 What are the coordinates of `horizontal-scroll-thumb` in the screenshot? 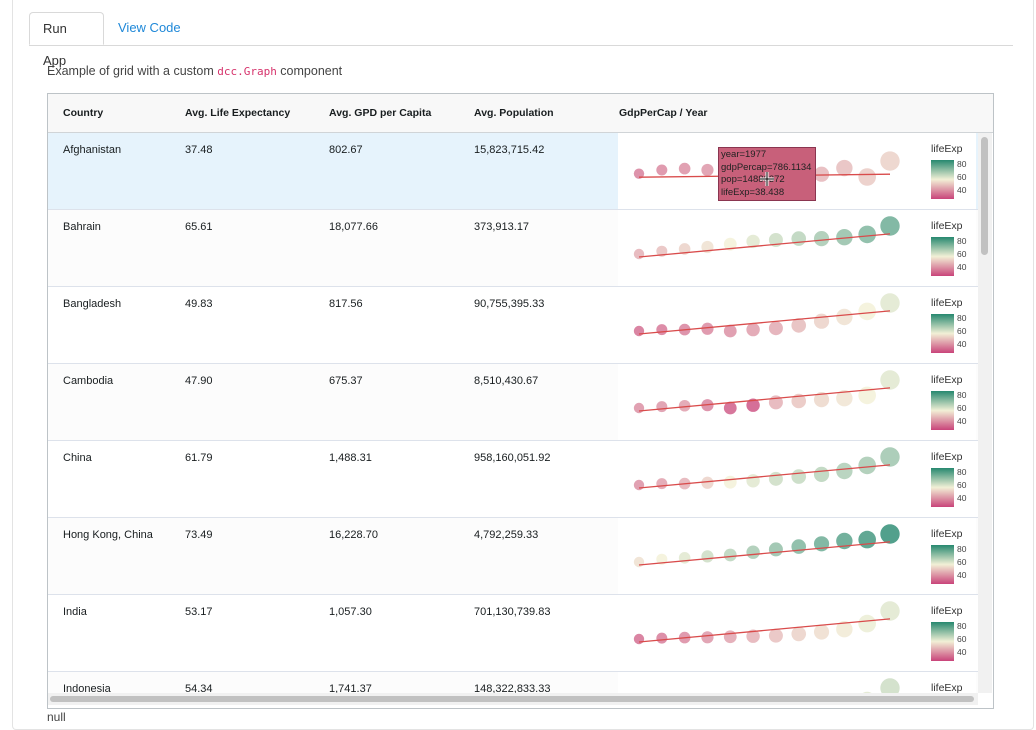 It's located at (512, 699).